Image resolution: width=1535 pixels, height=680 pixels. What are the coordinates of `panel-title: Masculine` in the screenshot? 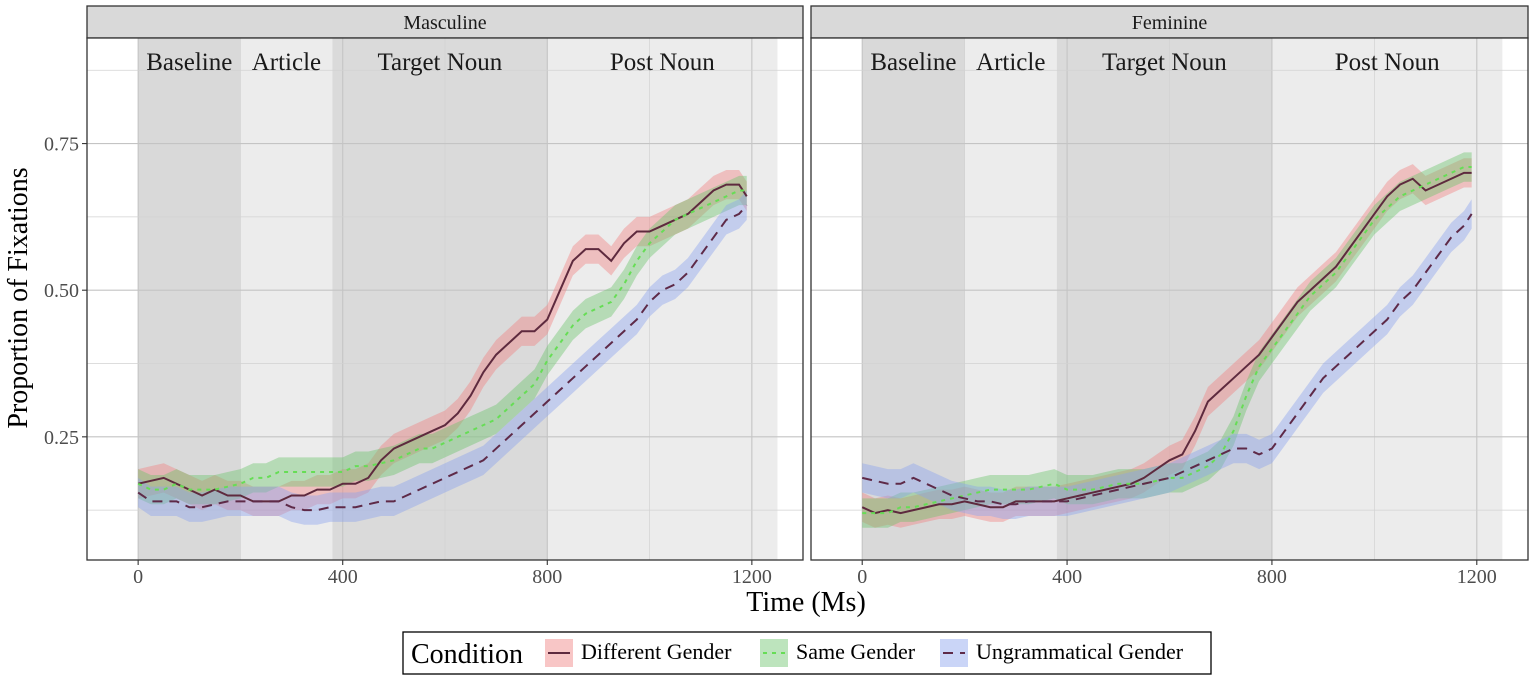 It's located at (444, 23).